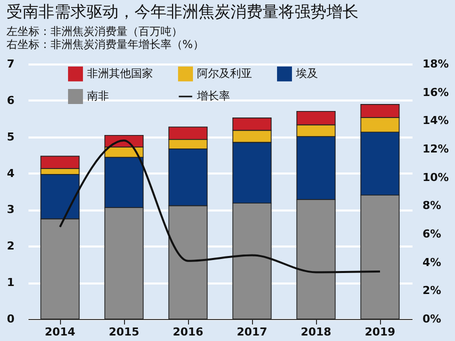 The height and width of the screenshot is (341, 455). I want to click on legend-label: 增长率, so click(213, 96).